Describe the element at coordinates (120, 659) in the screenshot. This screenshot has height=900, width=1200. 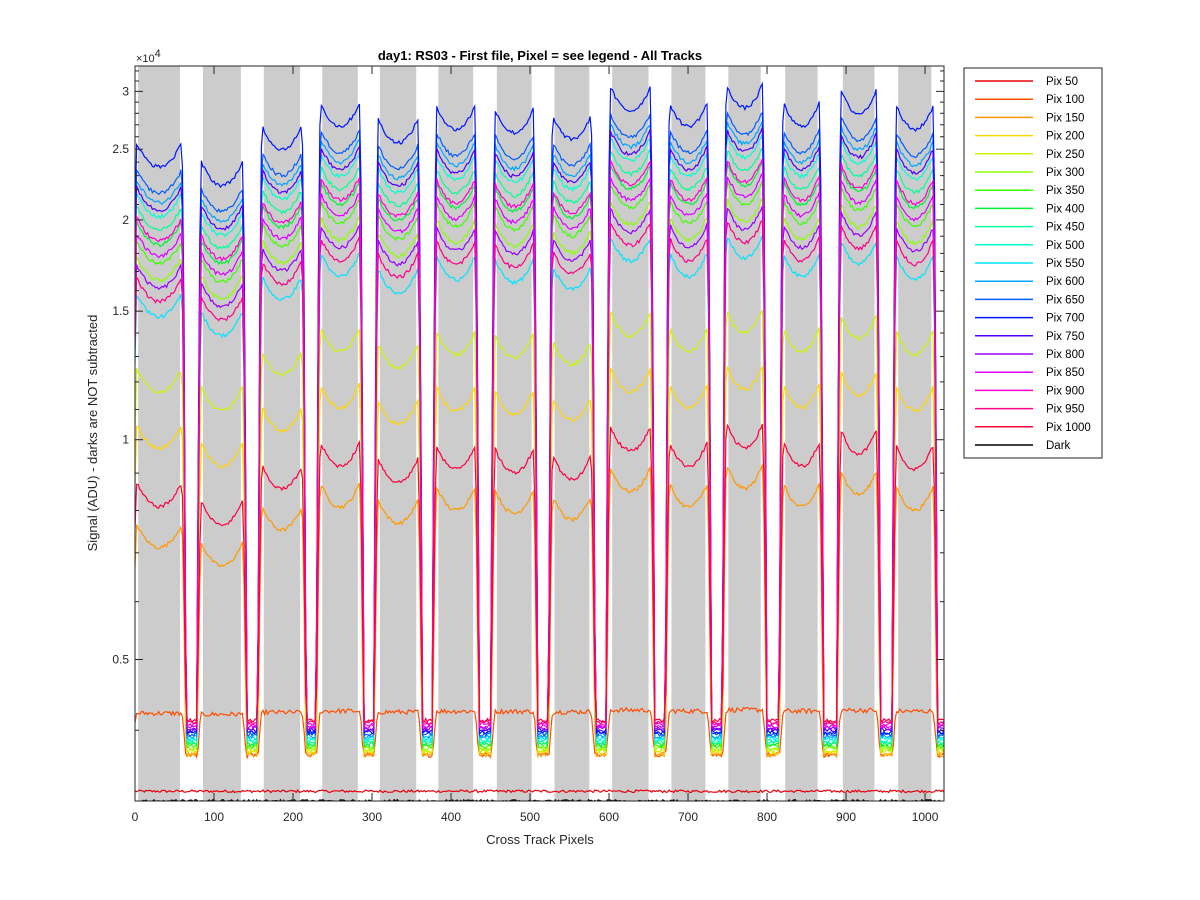
I see `y-tick-label: 0.5` at that location.